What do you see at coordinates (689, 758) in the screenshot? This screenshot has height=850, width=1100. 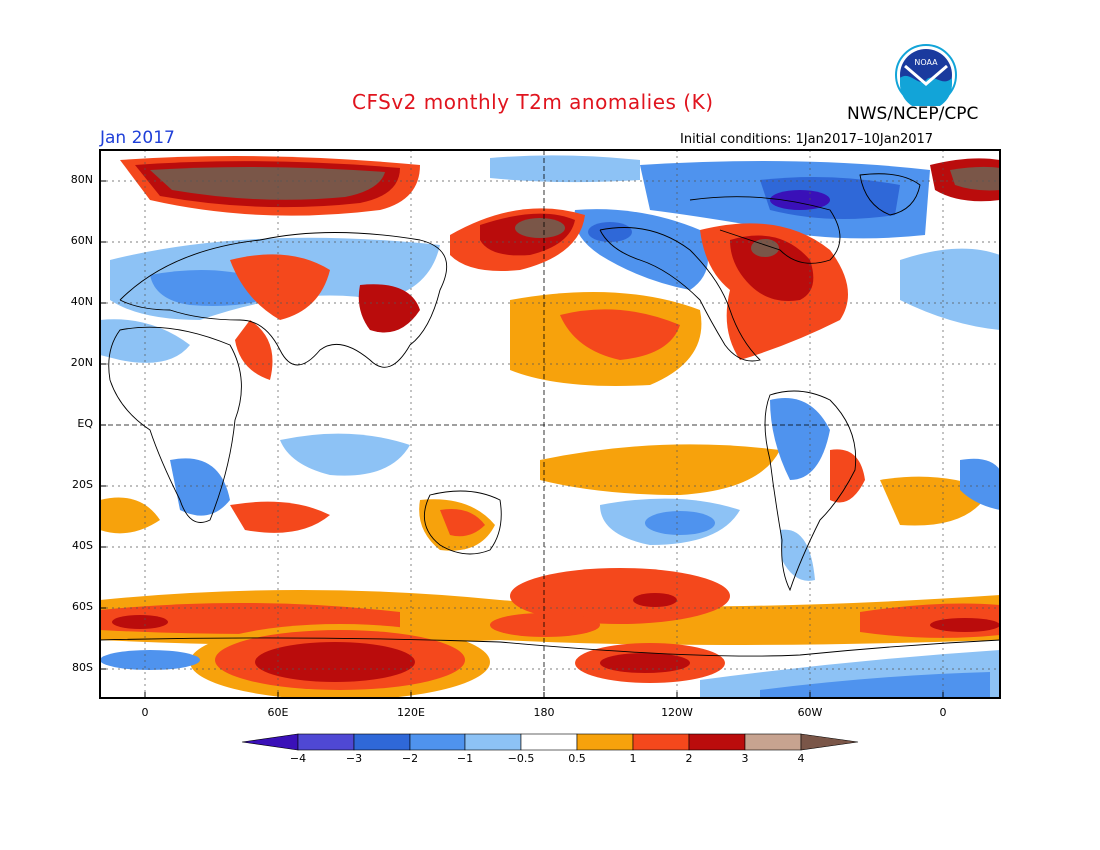 I see `colorbar-label: 2` at bounding box center [689, 758].